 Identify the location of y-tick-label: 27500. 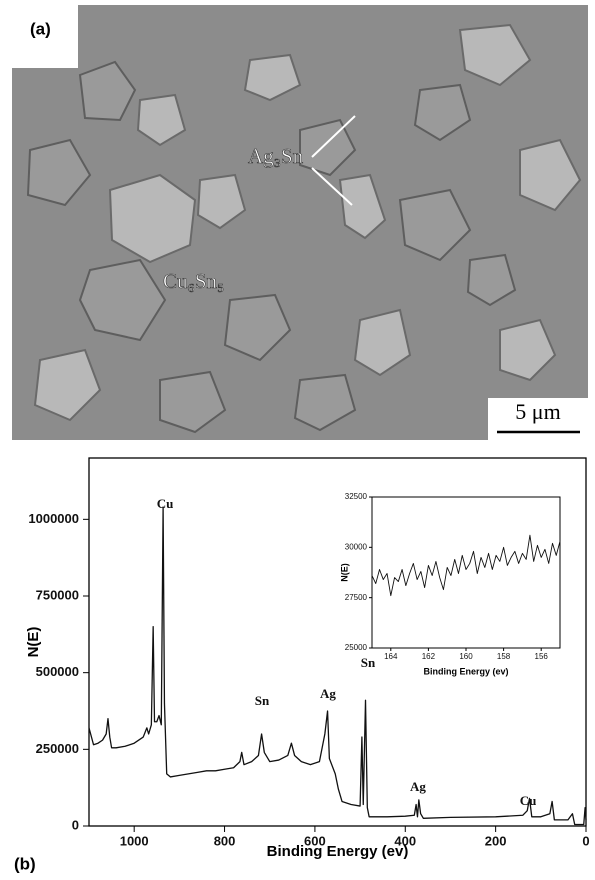
(356, 597).